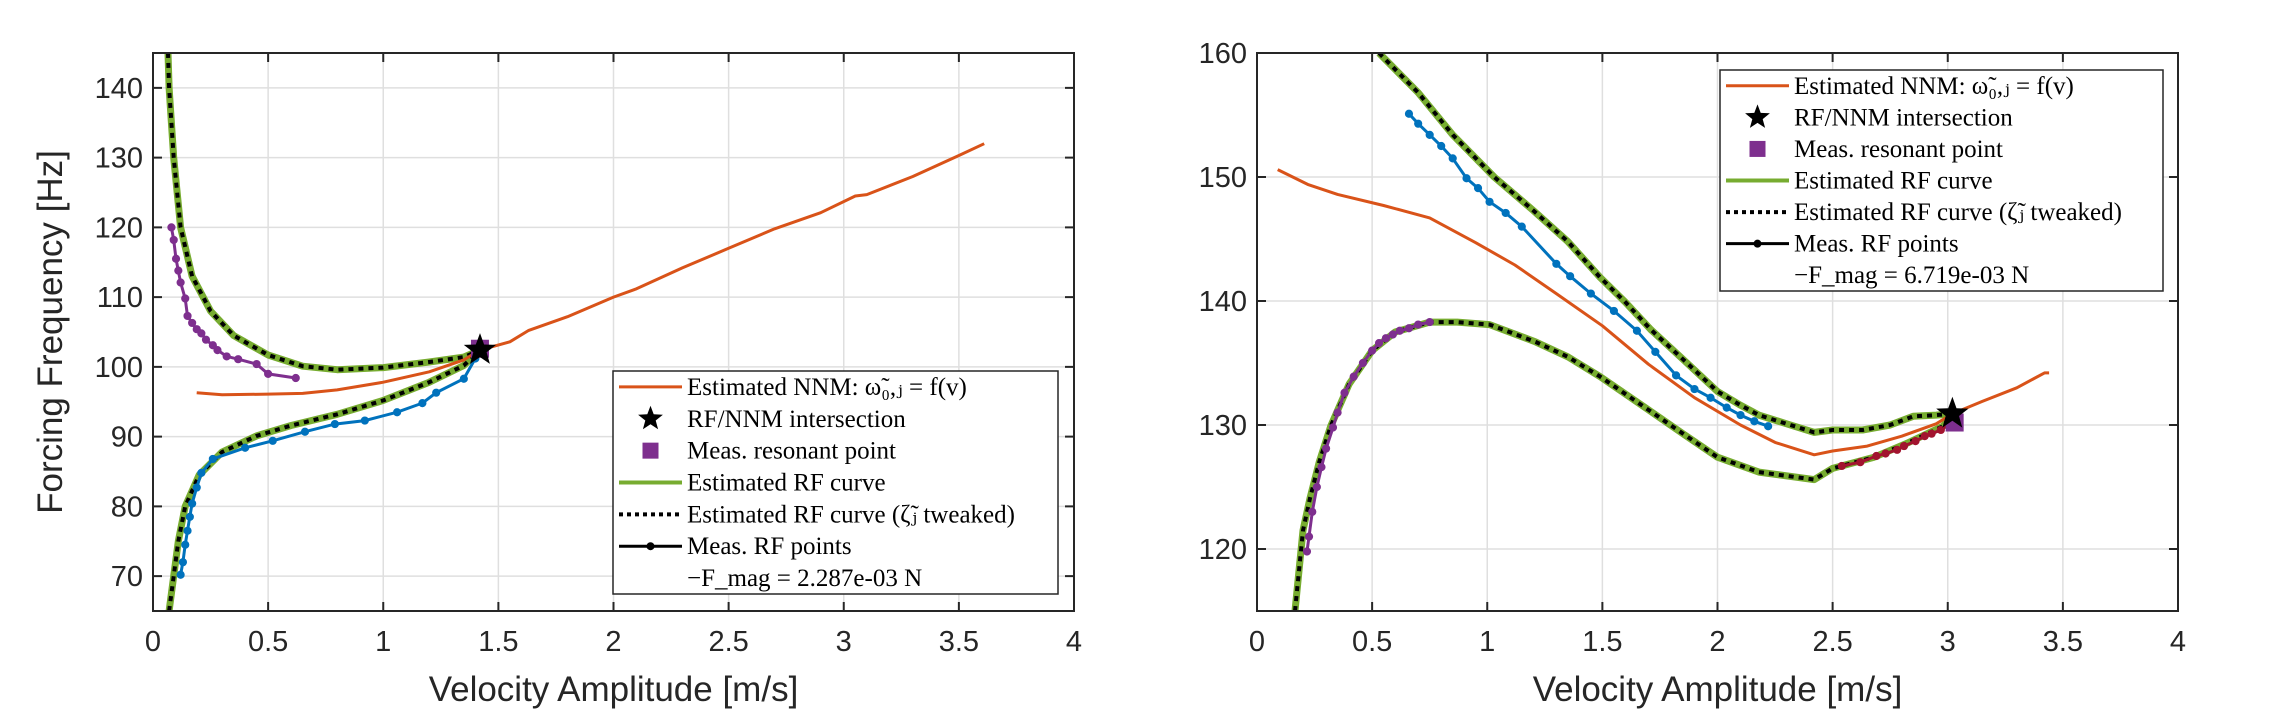 The height and width of the screenshot is (713, 2291). I want to click on left-legend-marker-dot, so click(650, 546).